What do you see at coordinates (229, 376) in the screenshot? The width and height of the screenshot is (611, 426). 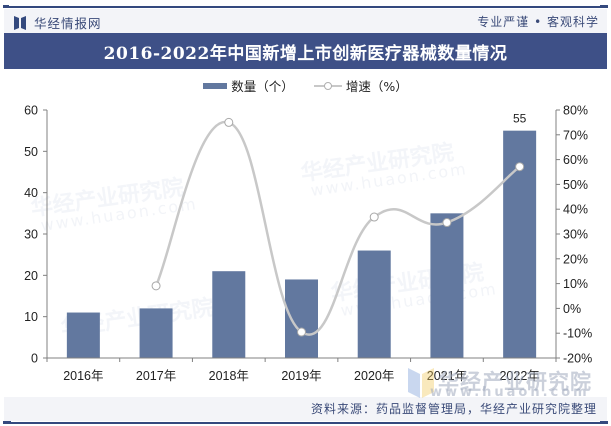 I see `x-tick-label: 2018年` at bounding box center [229, 376].